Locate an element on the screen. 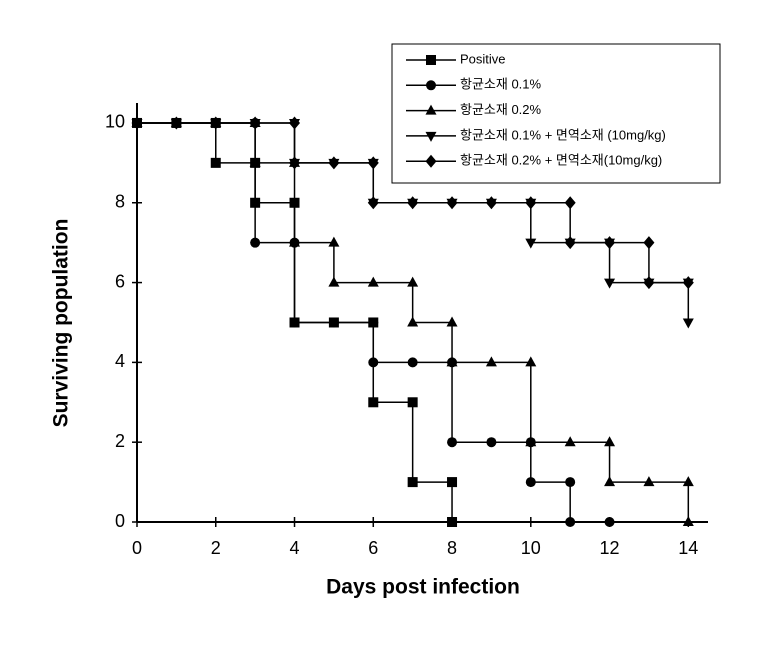 Image resolution: width=774 pixels, height=658 pixels. x-tick-label: 12 is located at coordinates (610, 548).